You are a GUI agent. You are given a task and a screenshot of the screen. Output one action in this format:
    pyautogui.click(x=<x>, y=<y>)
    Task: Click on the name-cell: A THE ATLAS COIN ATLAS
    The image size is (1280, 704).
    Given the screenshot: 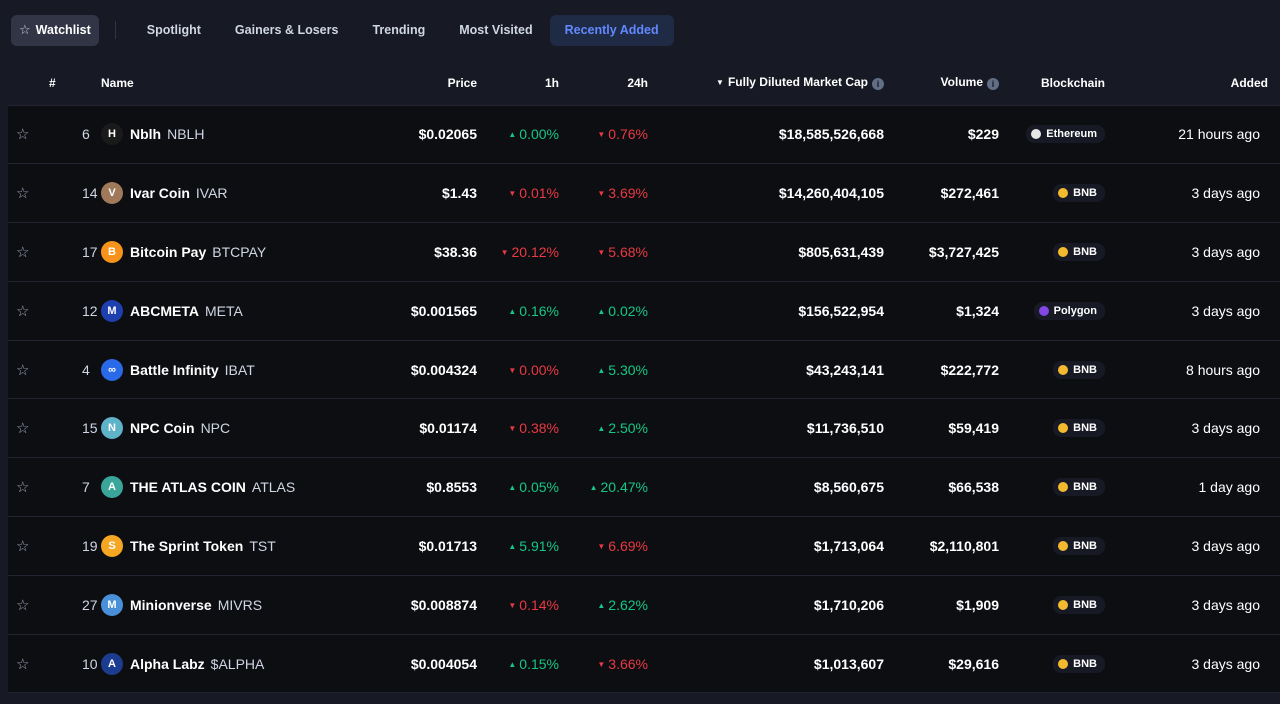 What is the action you would take?
    pyautogui.click(x=206, y=487)
    